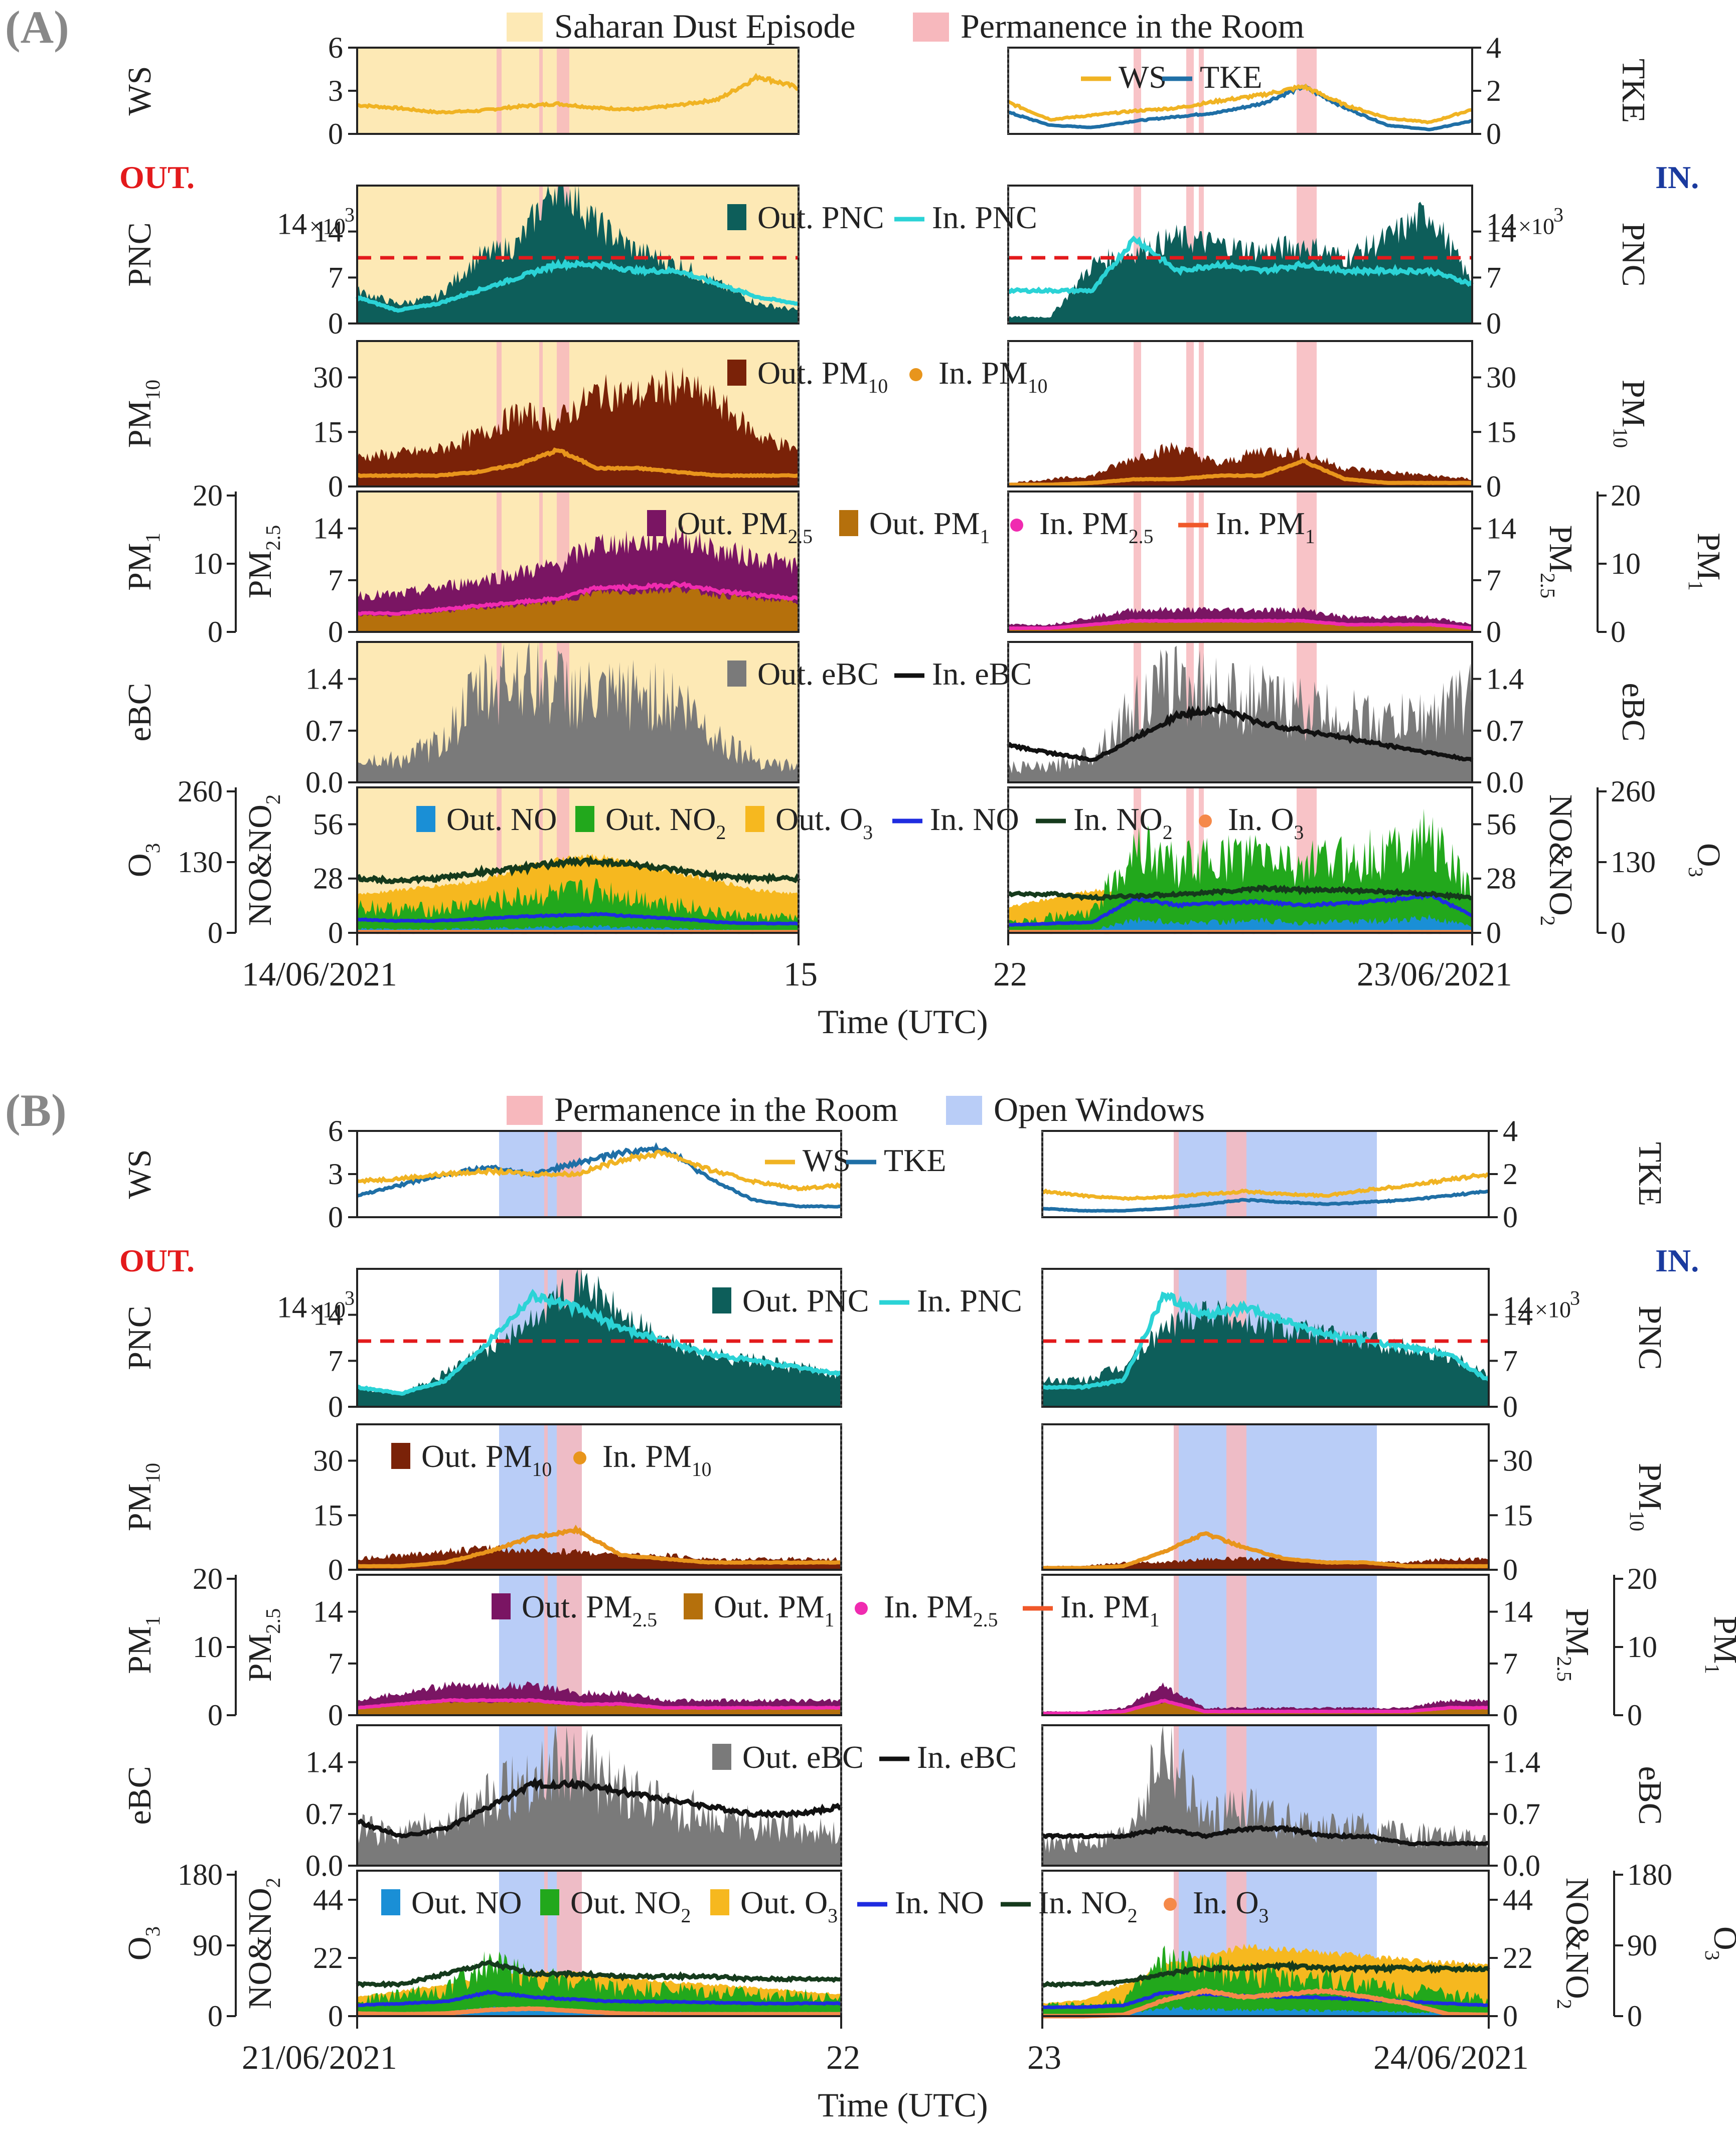 The image size is (1736, 2140). Describe the element at coordinates (1501, 878) in the screenshot. I see `tick-label-right: 28` at that location.